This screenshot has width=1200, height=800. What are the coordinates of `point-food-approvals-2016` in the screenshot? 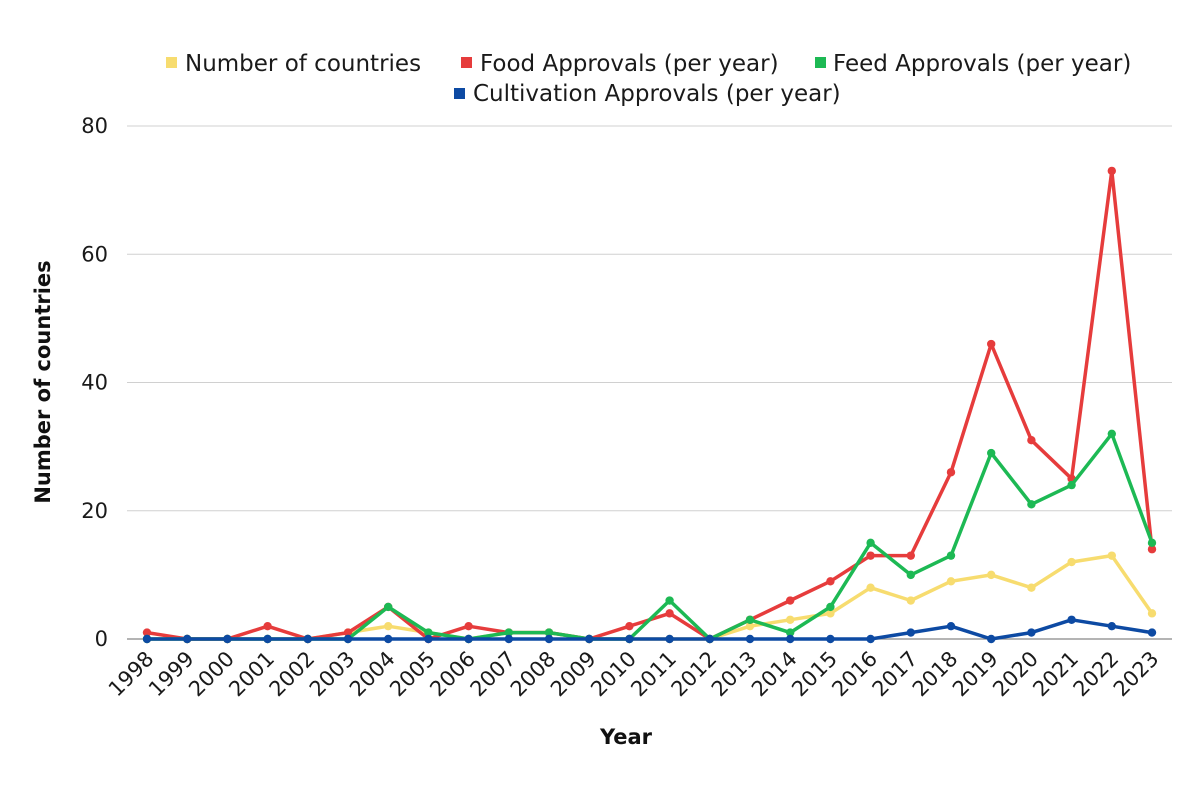 It's located at (870, 555).